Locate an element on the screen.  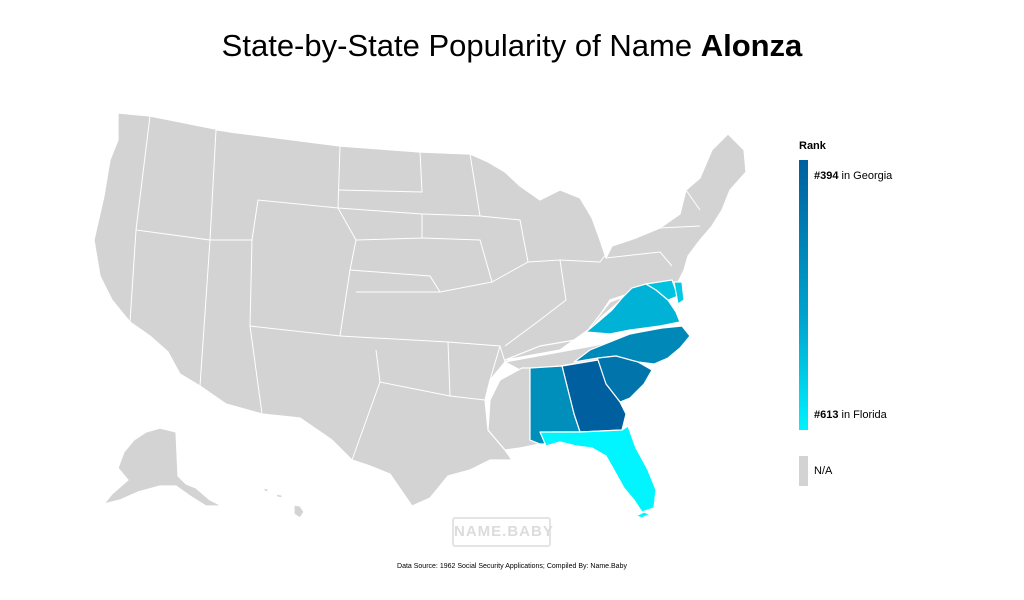
legend-gradient-bar is located at coordinates (803, 295).